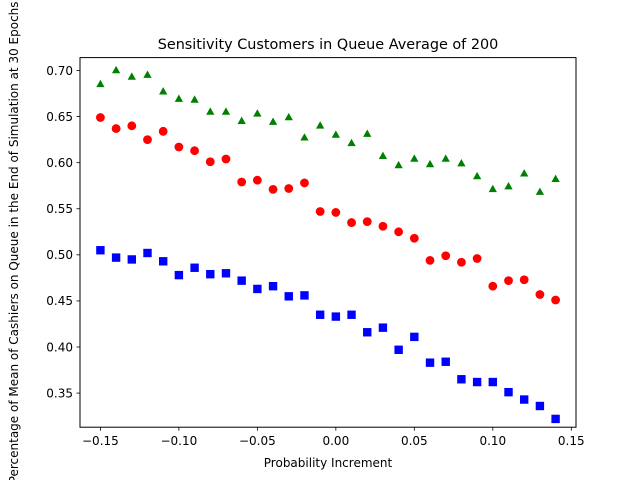 Image resolution: width=640 pixels, height=480 pixels. What do you see at coordinates (59, 117) in the screenshot?
I see `y-tick-label: 0.65` at bounding box center [59, 117].